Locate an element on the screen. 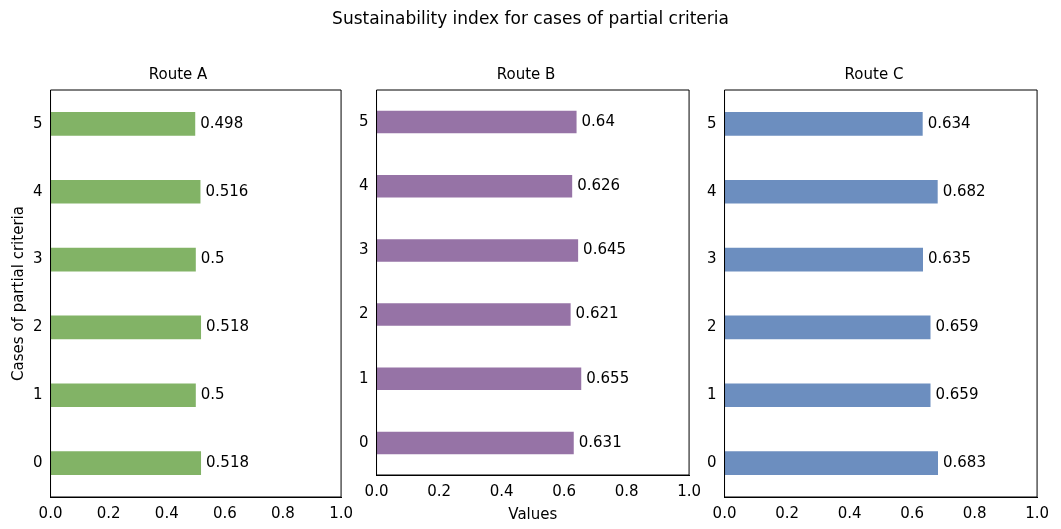  data-label: 0.64 is located at coordinates (598, 120).